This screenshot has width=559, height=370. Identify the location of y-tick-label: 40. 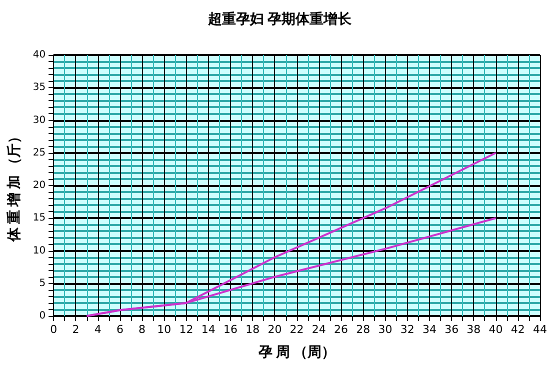
(39, 55).